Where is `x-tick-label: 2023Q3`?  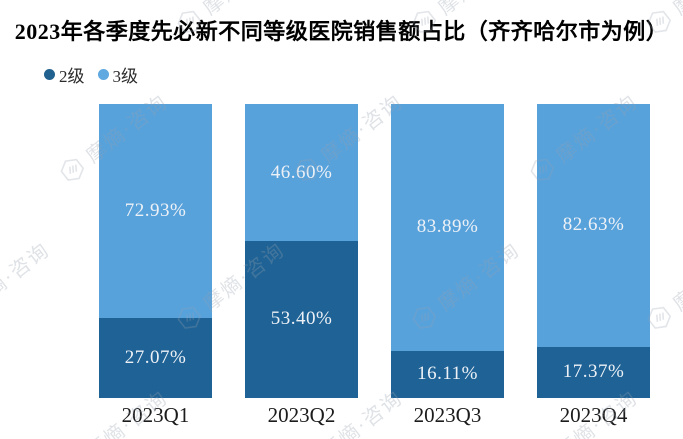 x-tick-label: 2023Q3 is located at coordinates (447, 415).